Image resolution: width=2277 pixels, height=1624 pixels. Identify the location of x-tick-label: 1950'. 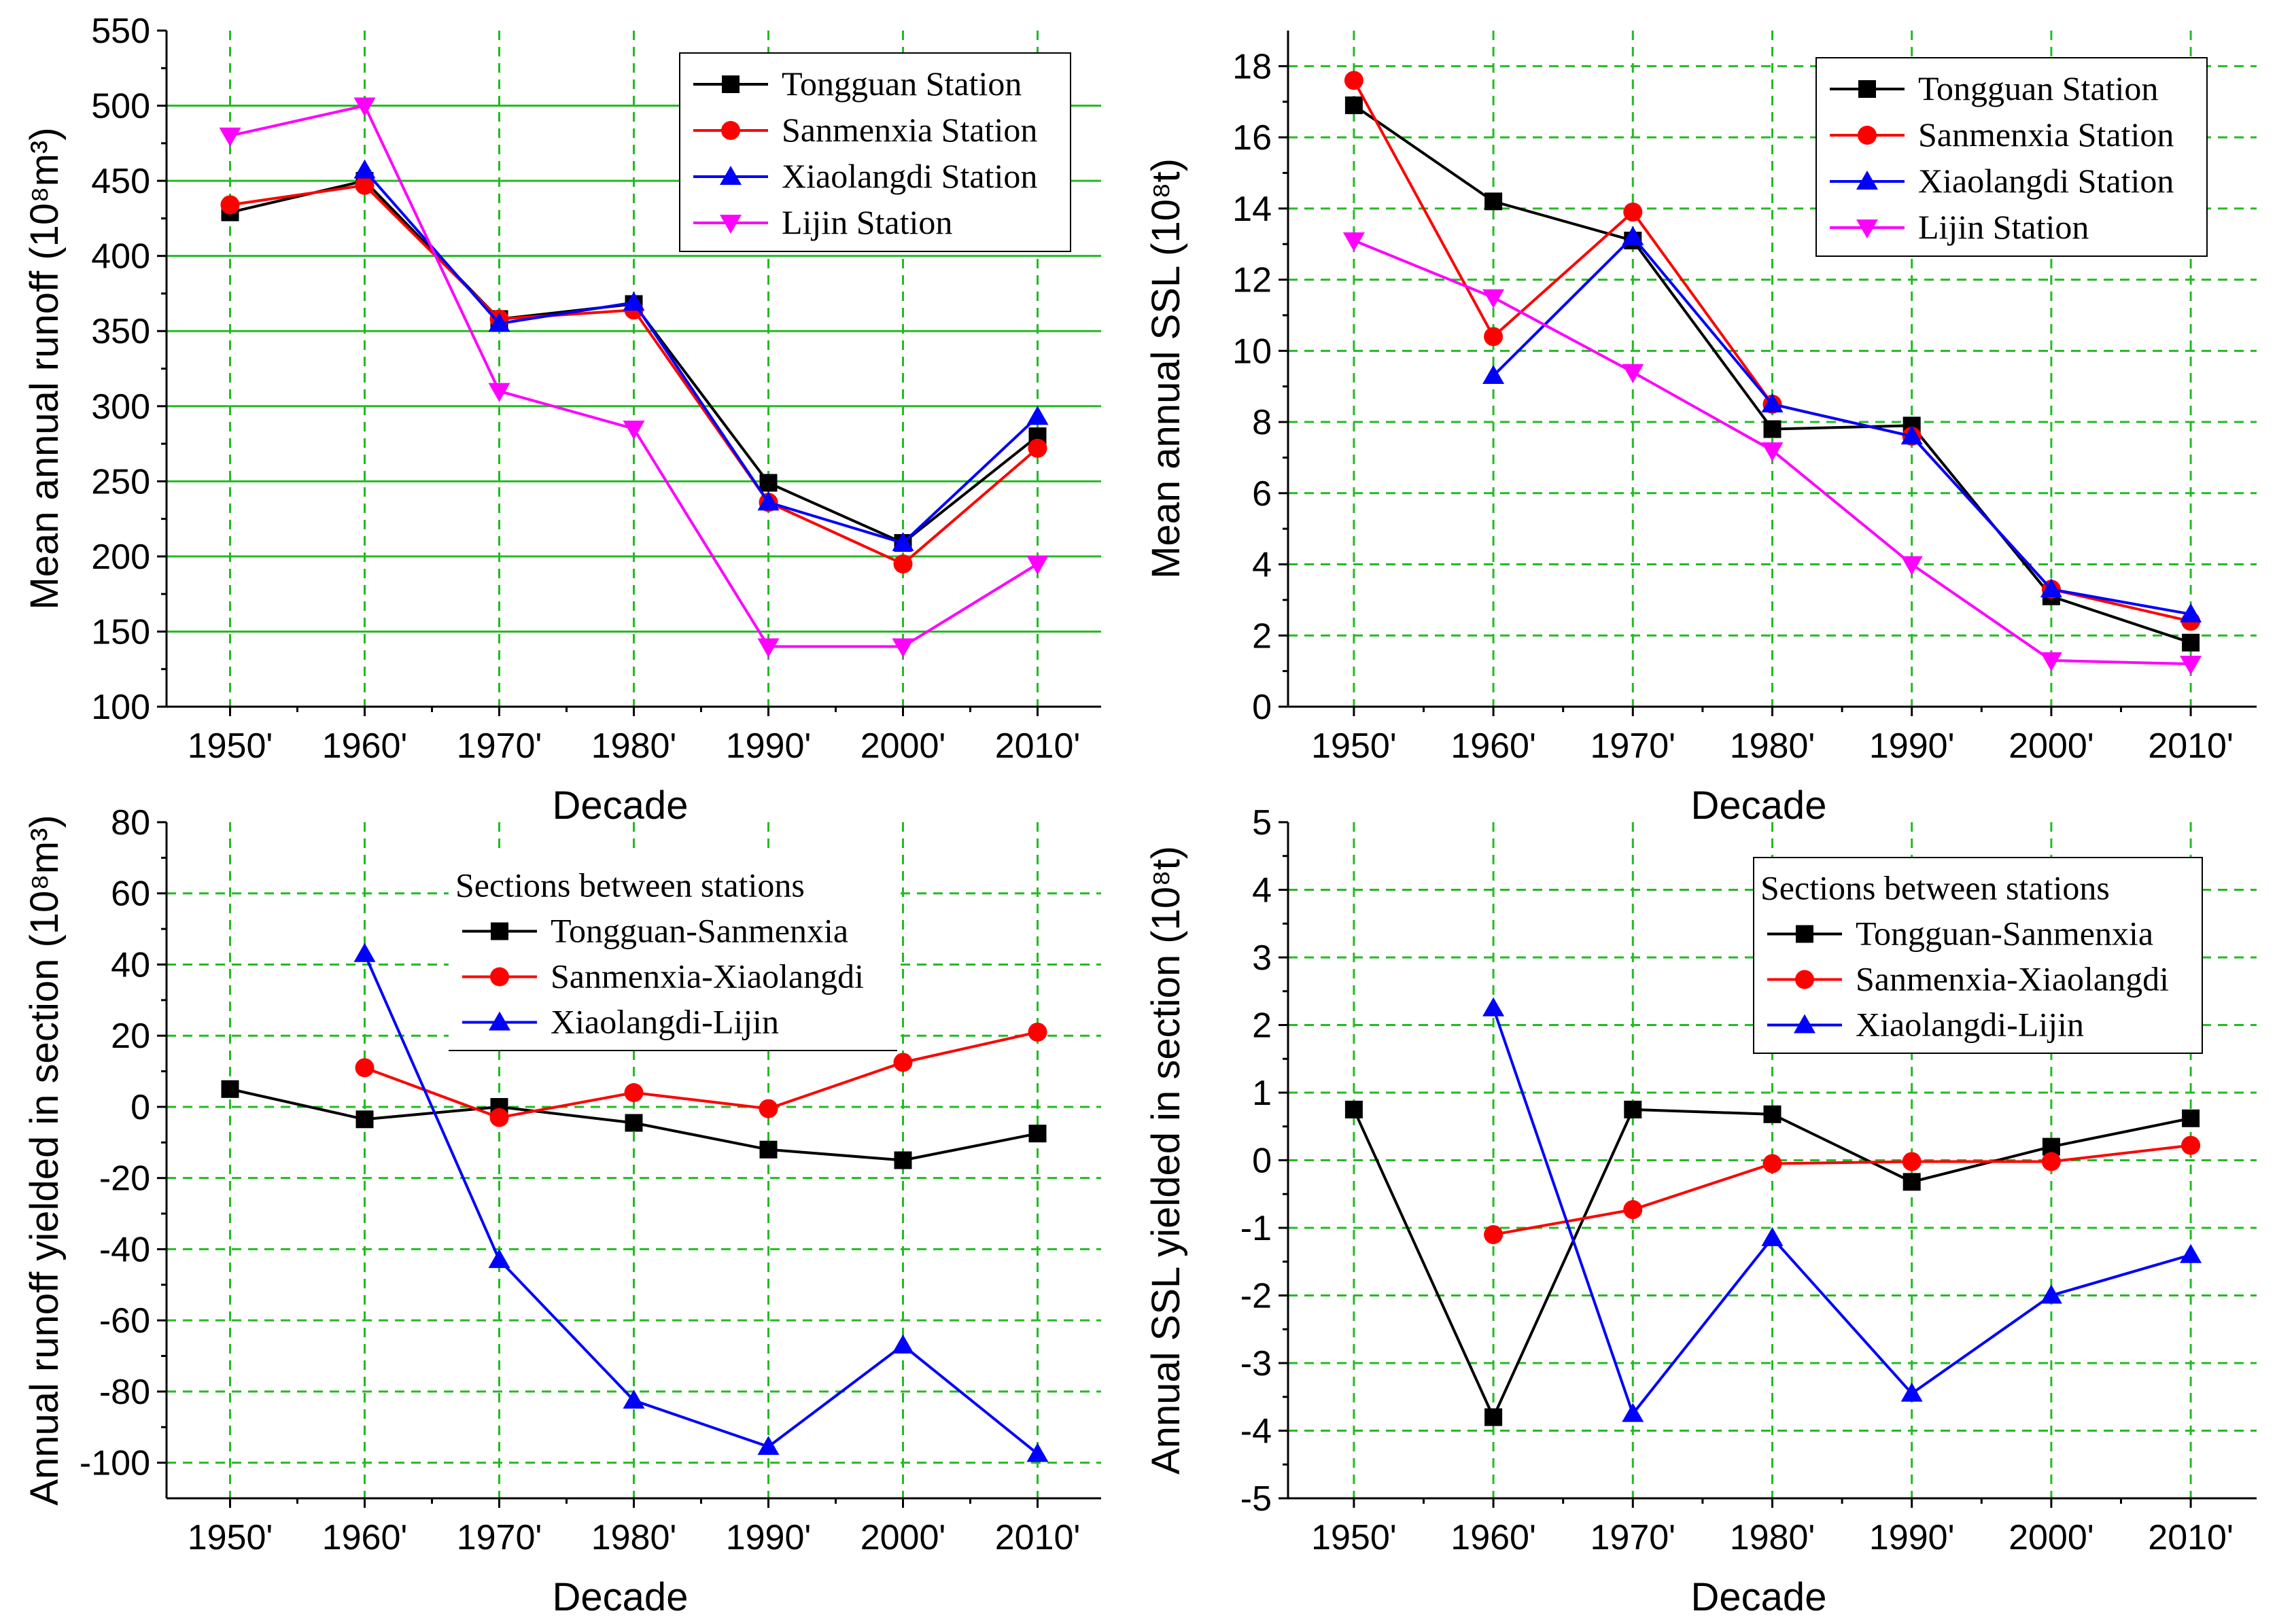
(230, 1537).